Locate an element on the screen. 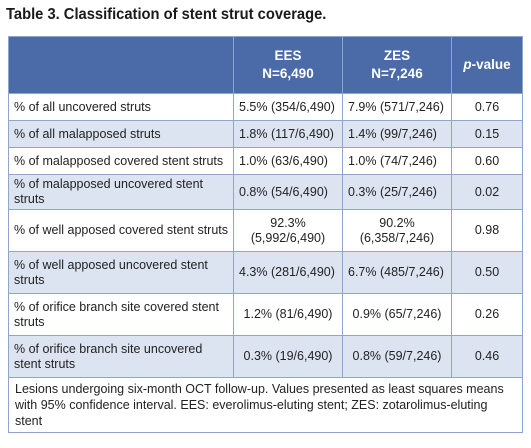 This screenshot has height=448, width=531. zes-value: 0.9% (65/7,246) is located at coordinates (397, 314).